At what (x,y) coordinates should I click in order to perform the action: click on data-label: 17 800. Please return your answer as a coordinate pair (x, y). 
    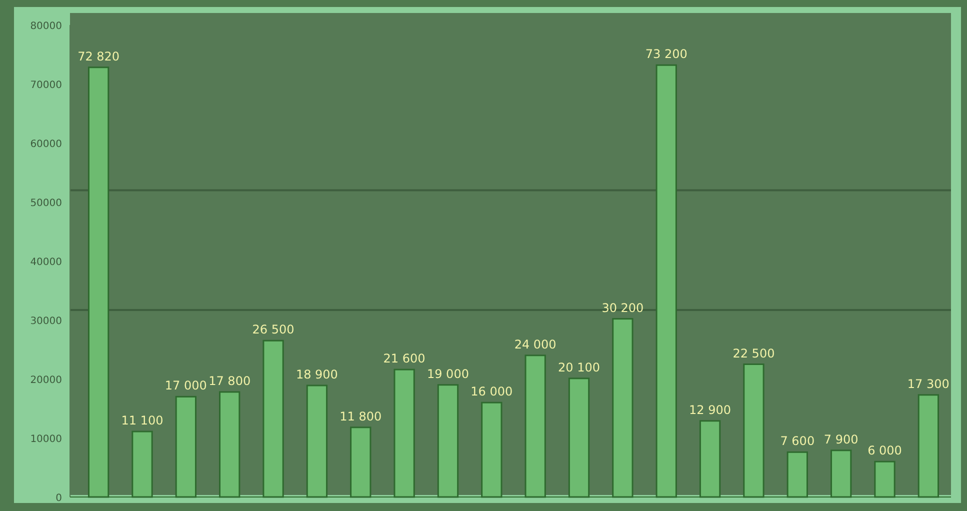
    Looking at the image, I should click on (229, 381).